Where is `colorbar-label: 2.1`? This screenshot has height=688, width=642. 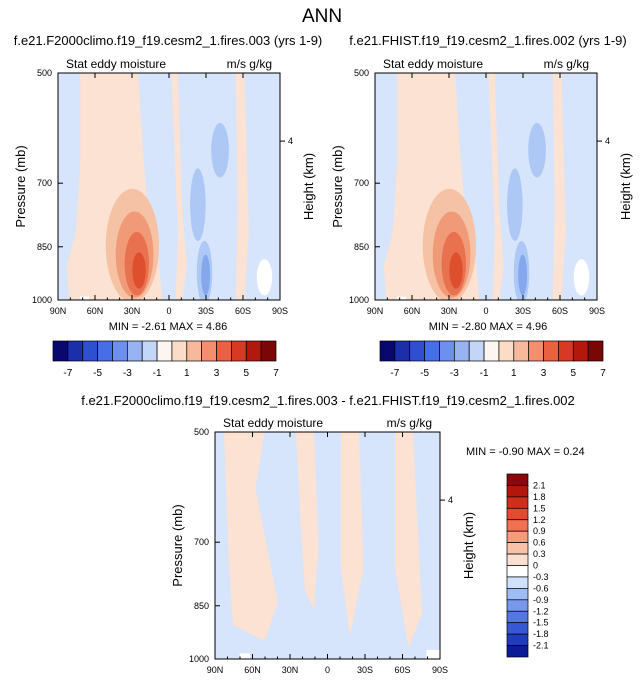 colorbar-label: 2.1 is located at coordinates (539, 485).